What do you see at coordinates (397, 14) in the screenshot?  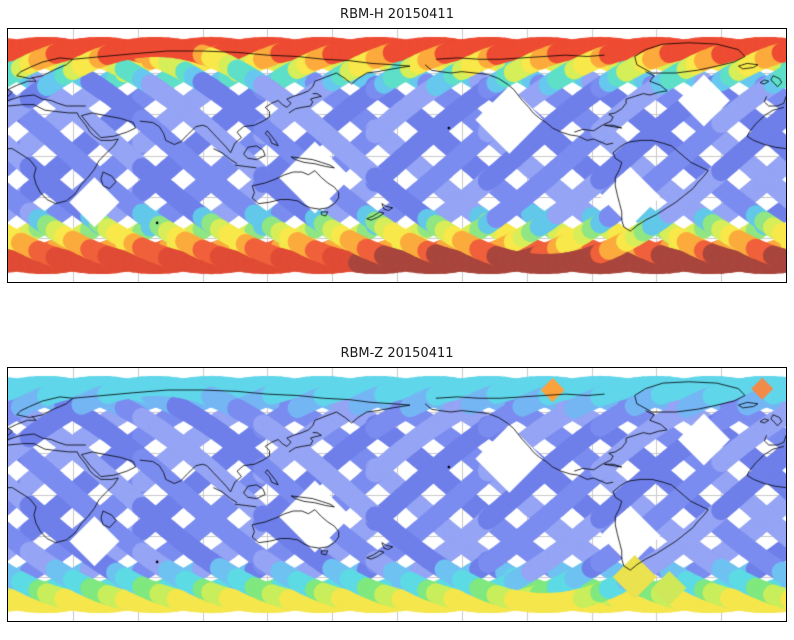 I see `panel-title-rbm-h: RBM-H 20150411` at bounding box center [397, 14].